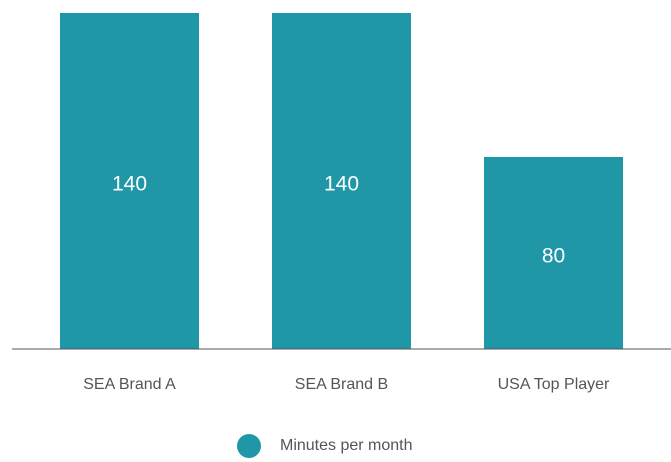 This screenshot has height=462, width=671. Describe the element at coordinates (554, 384) in the screenshot. I see `x-tick-label: USA Top Player` at that location.